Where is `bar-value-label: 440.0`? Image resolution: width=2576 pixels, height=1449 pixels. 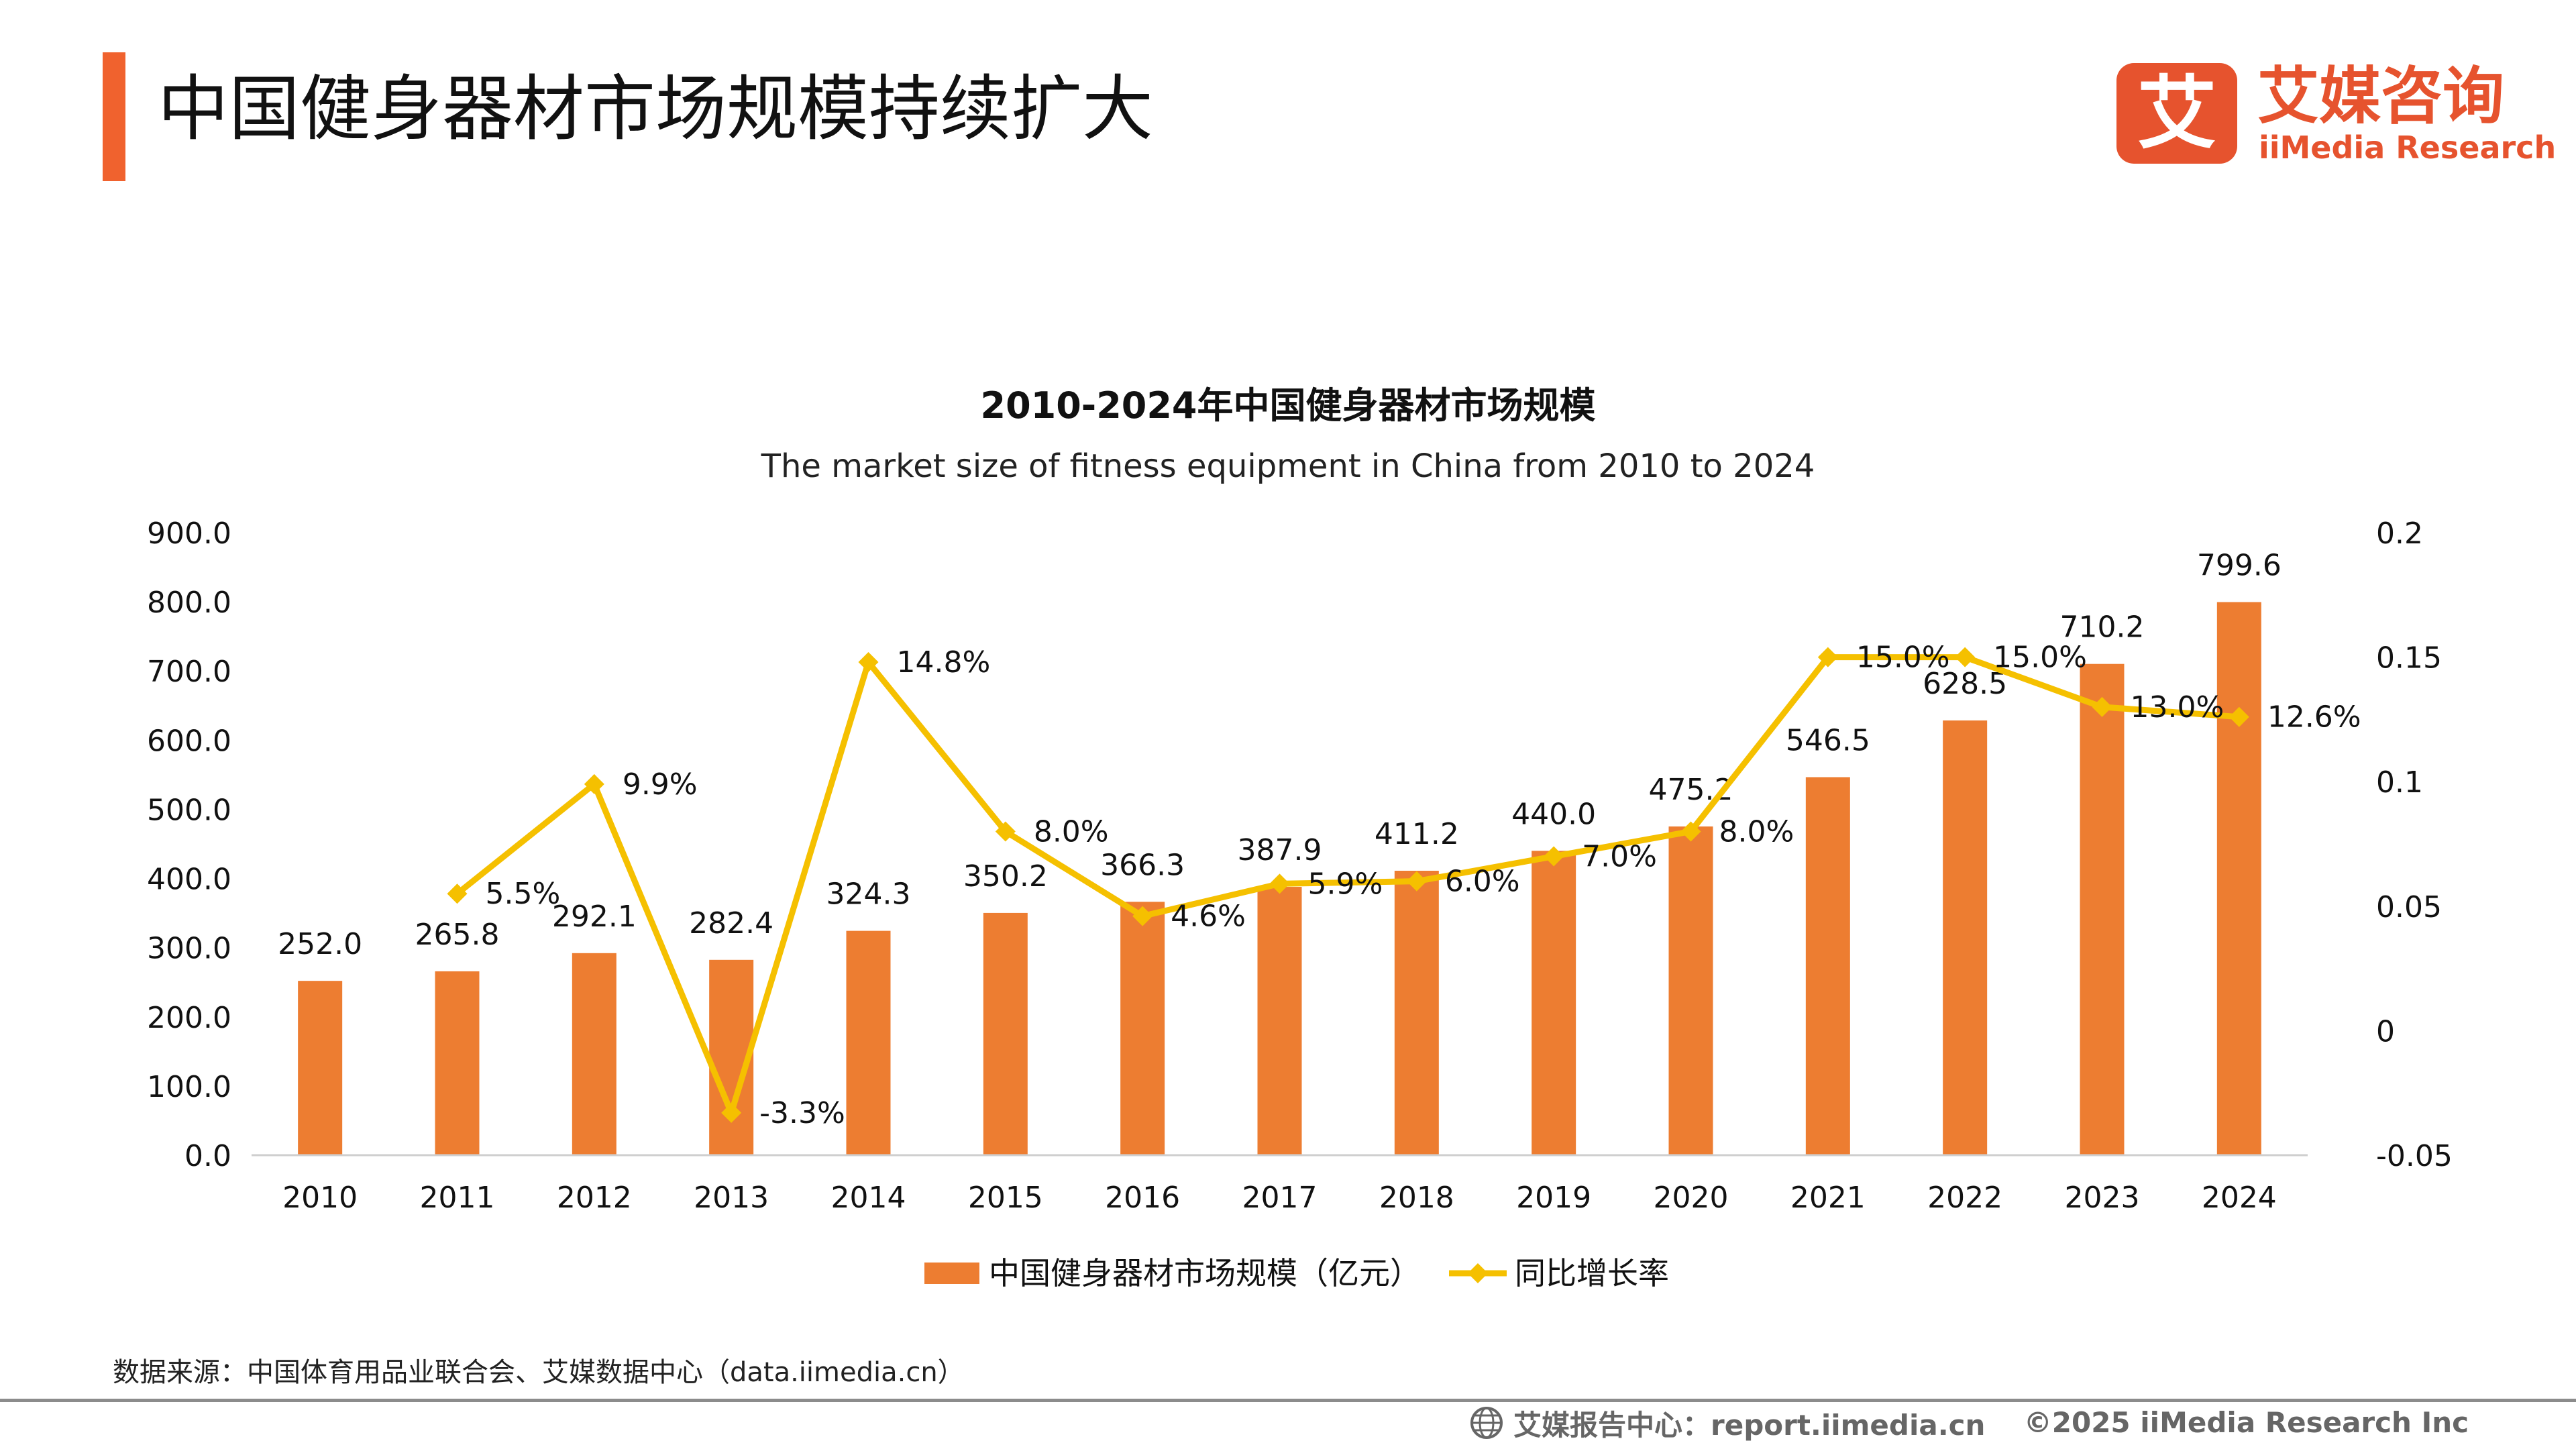 bar-value-label: 440.0 is located at coordinates (1553, 814).